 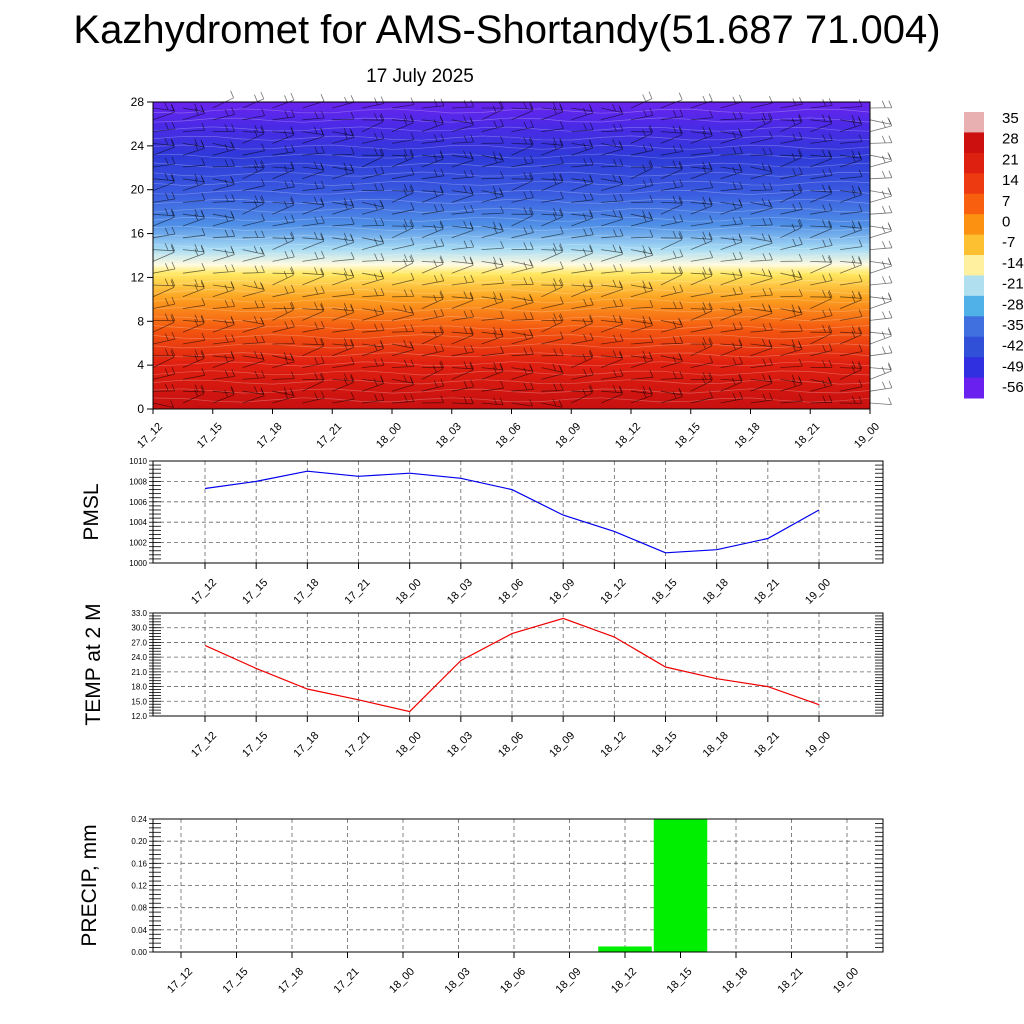 What do you see at coordinates (306, 745) in the screenshot?
I see `temp-x-tick-label: 17_18` at bounding box center [306, 745].